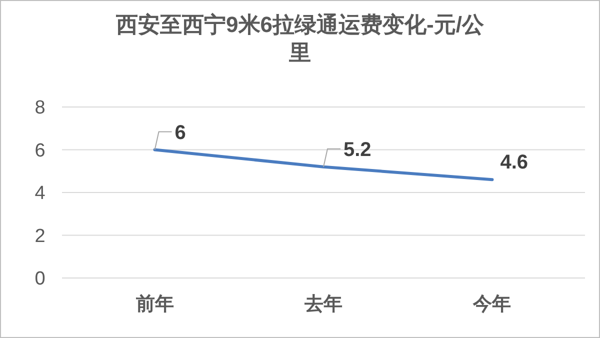  Describe the element at coordinates (40, 279) in the screenshot. I see `y-tick-label: 0` at that location.